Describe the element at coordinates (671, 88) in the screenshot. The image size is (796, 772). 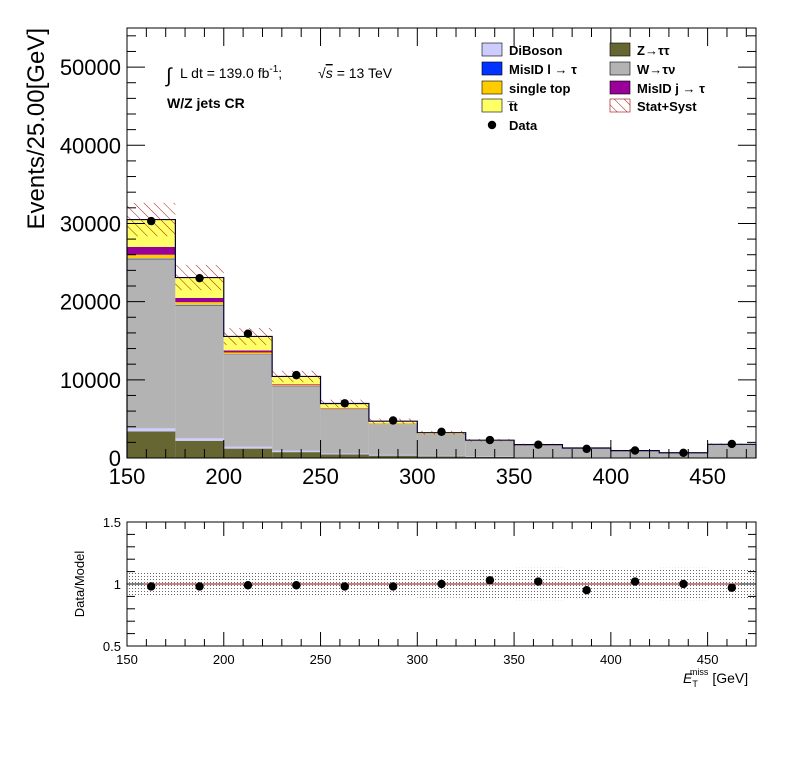
I see `legend-label-5: MisID j → τ` at that location.